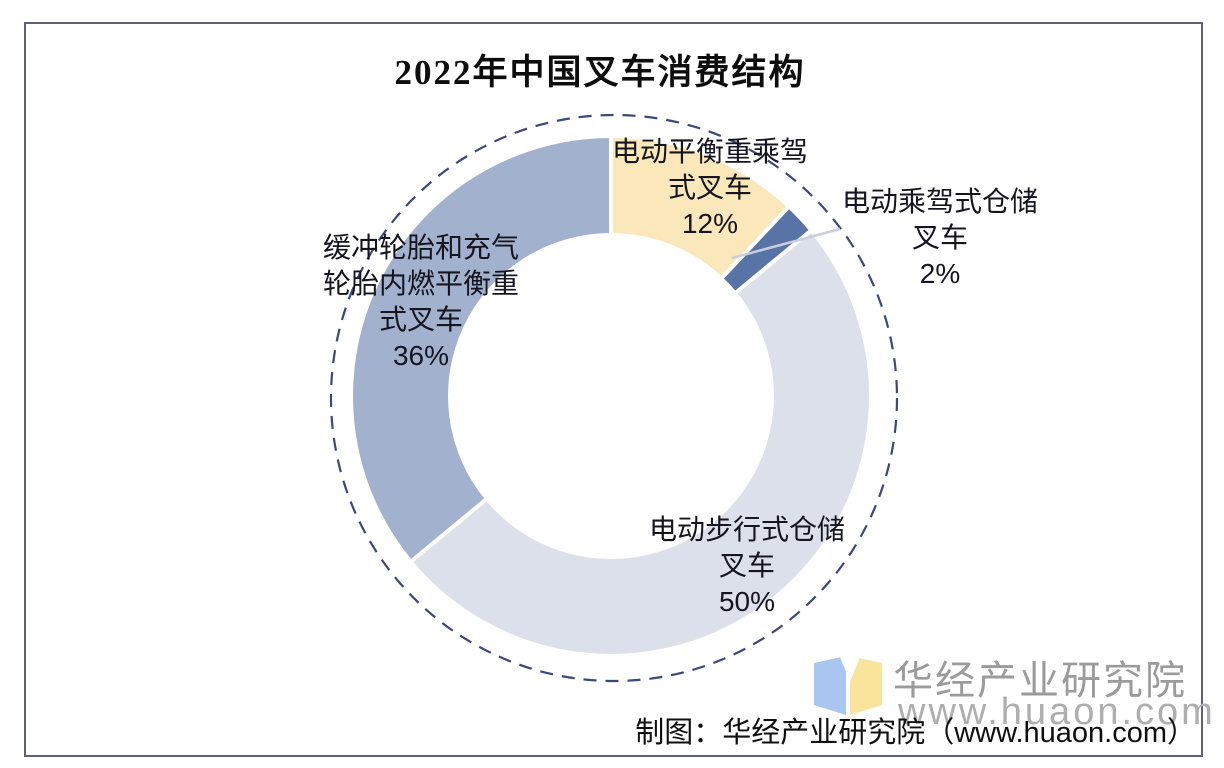 This screenshot has width=1224, height=768. Describe the element at coordinates (421, 283) in the screenshot. I see `segment-label-line: 轮胎内燃平衡重` at that location.